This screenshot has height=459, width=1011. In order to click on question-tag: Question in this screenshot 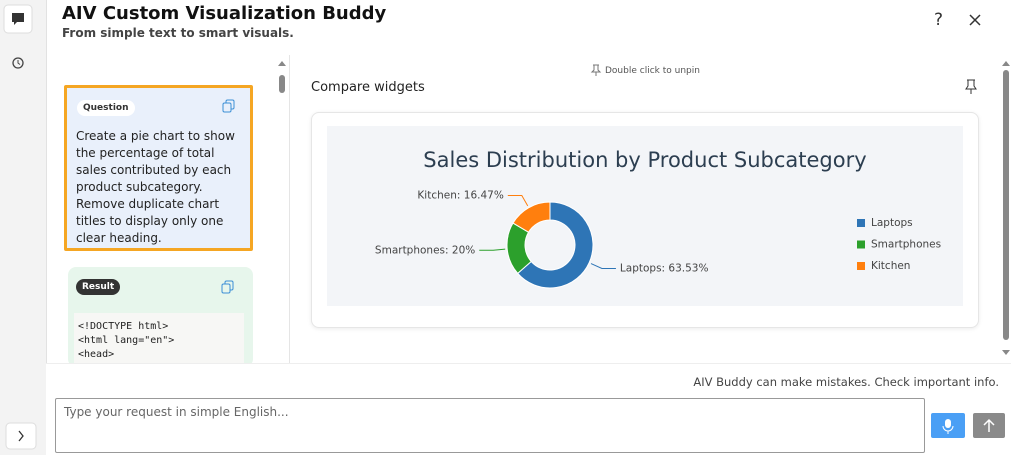, I will do `click(106, 108)`.